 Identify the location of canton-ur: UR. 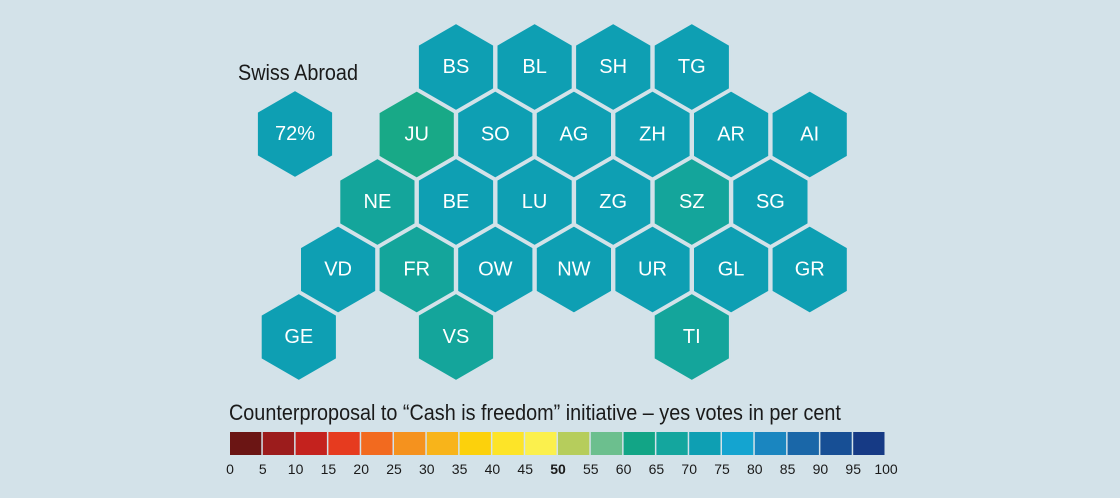
(652, 269).